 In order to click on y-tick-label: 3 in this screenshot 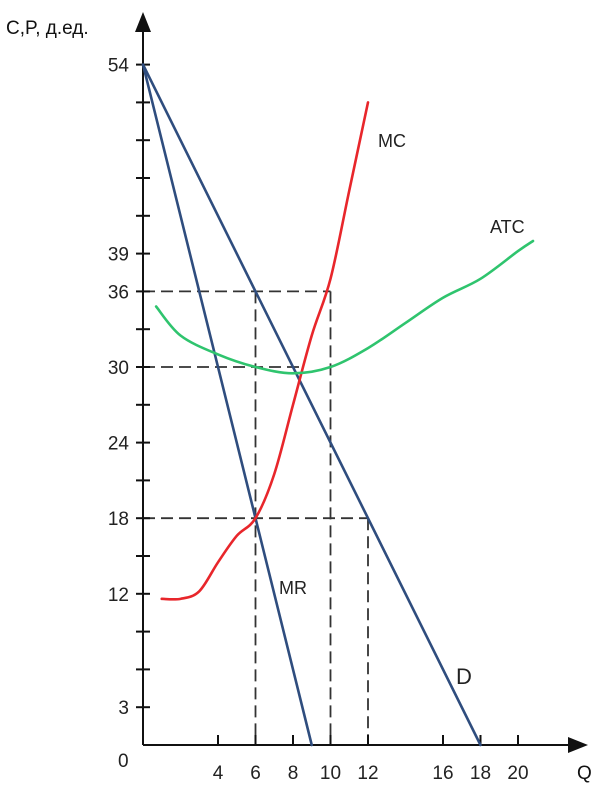, I will do `click(123, 708)`.